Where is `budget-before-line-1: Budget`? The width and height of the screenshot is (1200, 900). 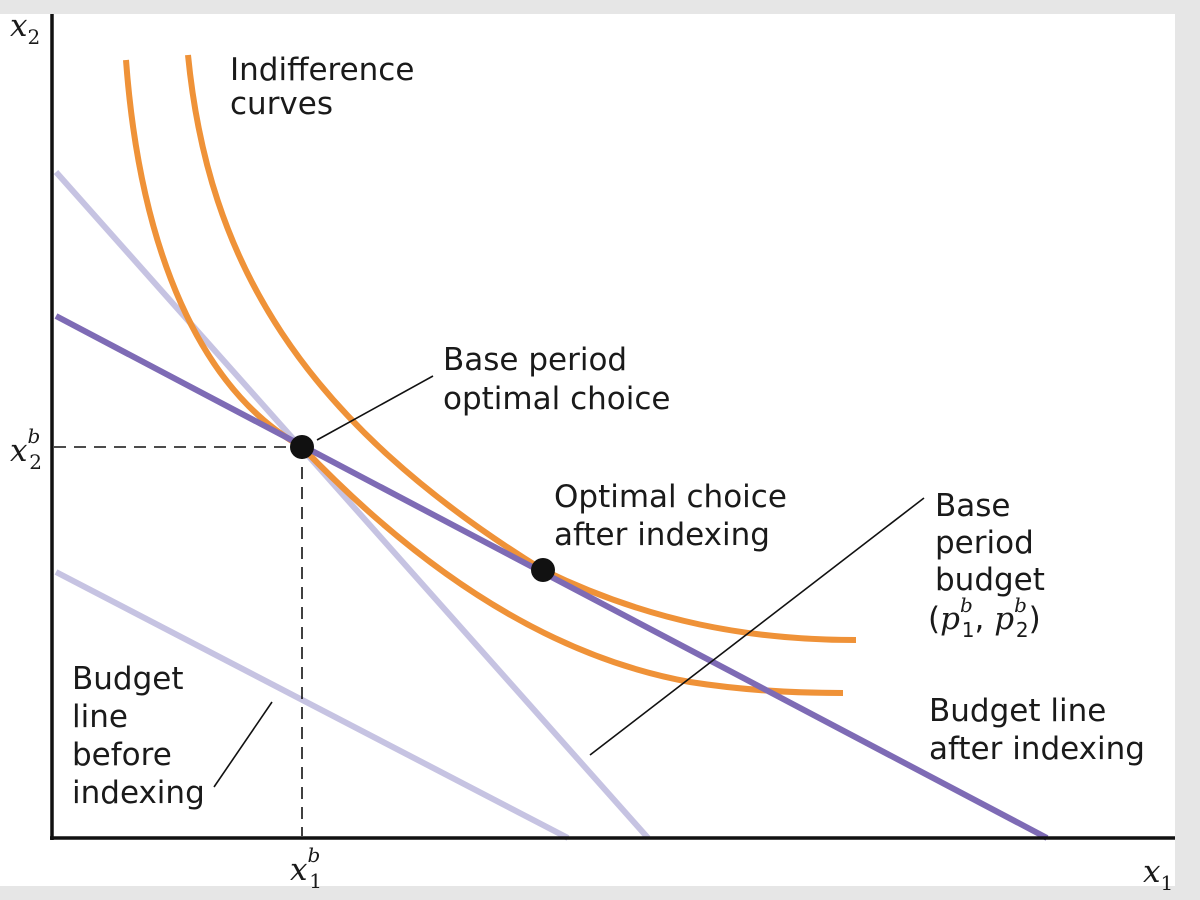
budget-before-line-1: Budget is located at coordinates (128, 679).